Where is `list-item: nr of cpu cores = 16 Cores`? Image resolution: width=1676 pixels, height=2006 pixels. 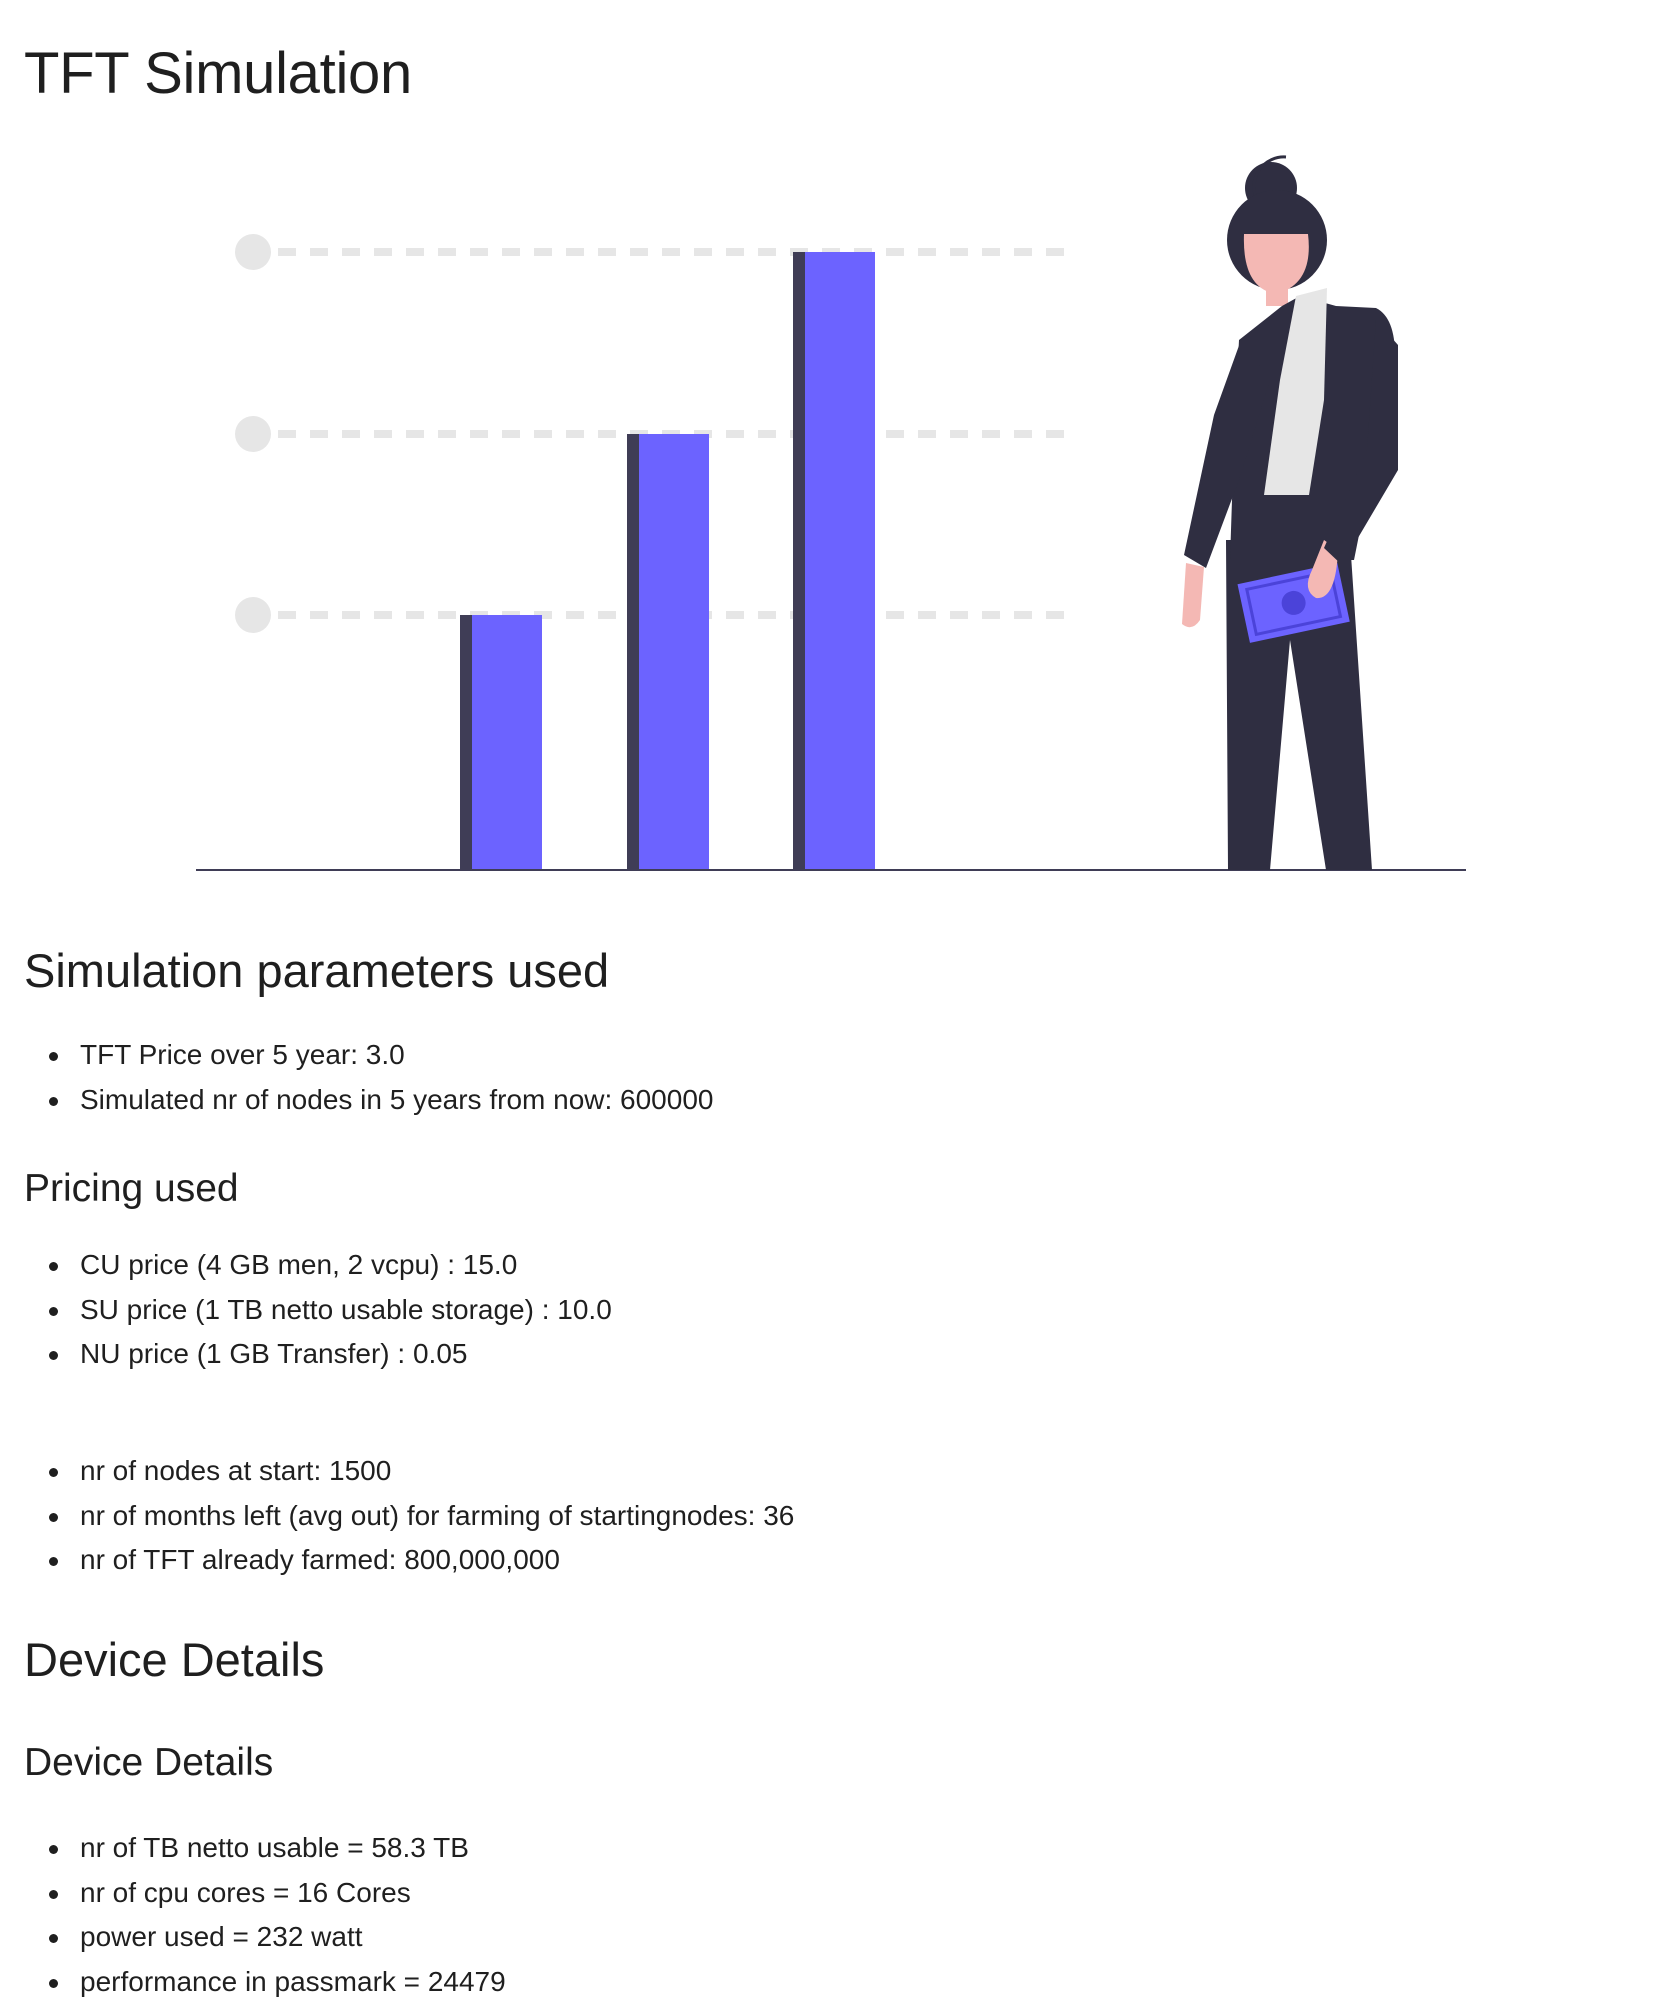
list-item: nr of cpu cores = 16 Cores is located at coordinates (277, 1893).